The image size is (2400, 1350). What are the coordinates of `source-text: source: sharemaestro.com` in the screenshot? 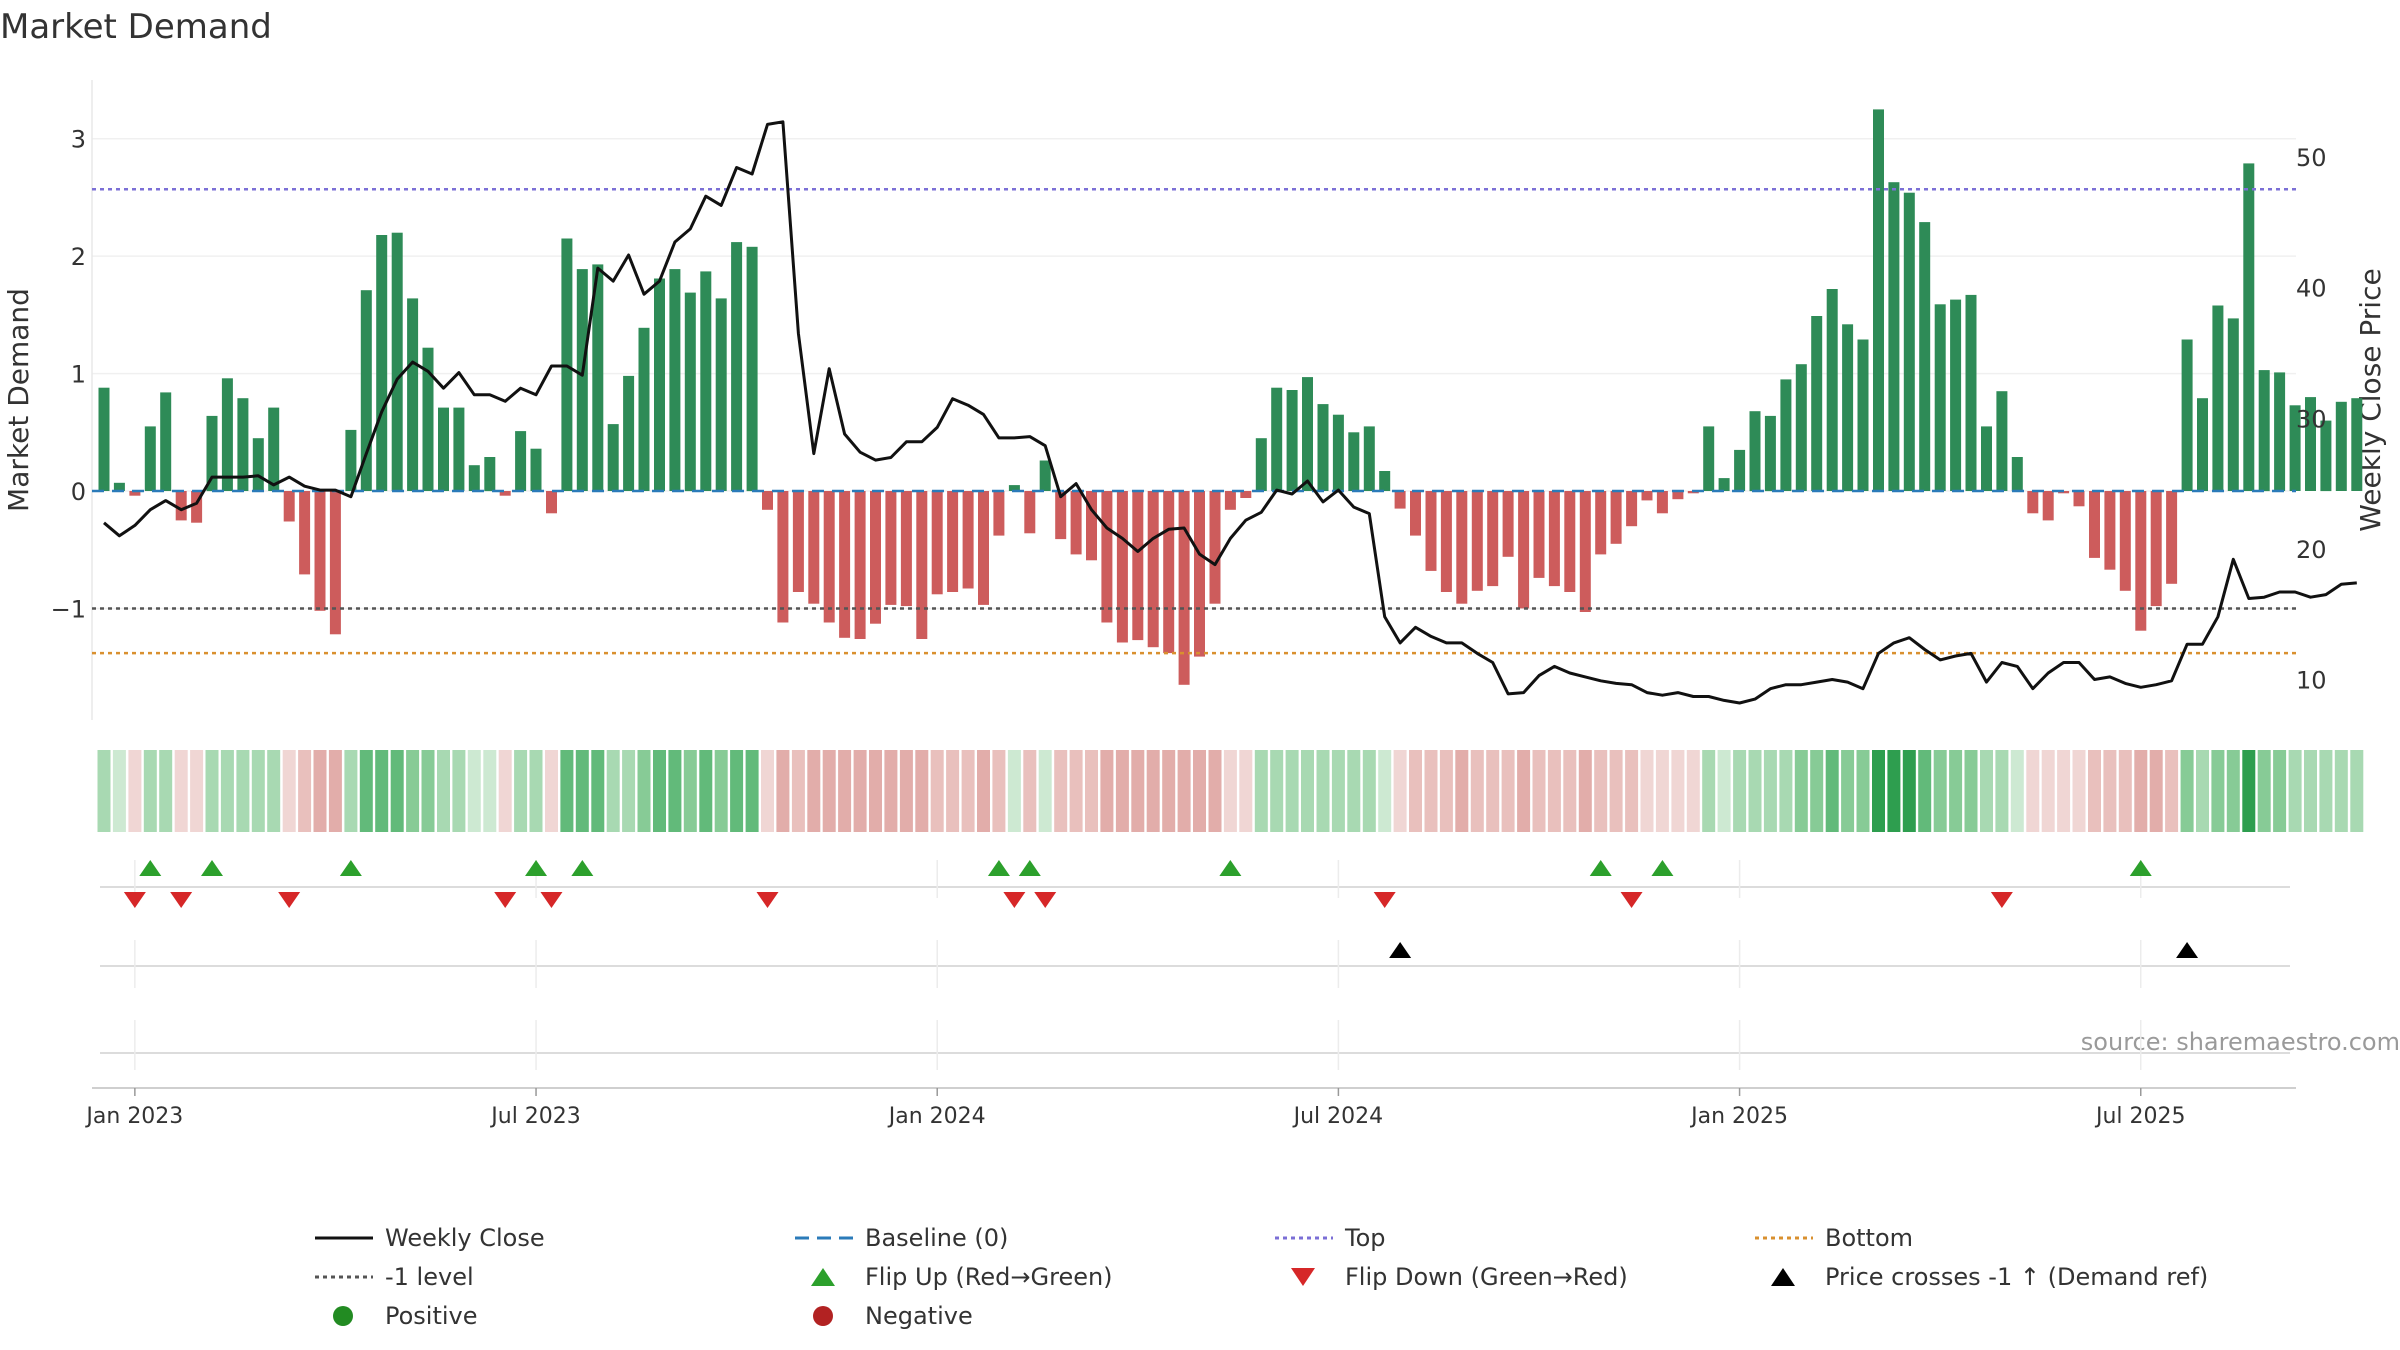 It's located at (2240, 1042).